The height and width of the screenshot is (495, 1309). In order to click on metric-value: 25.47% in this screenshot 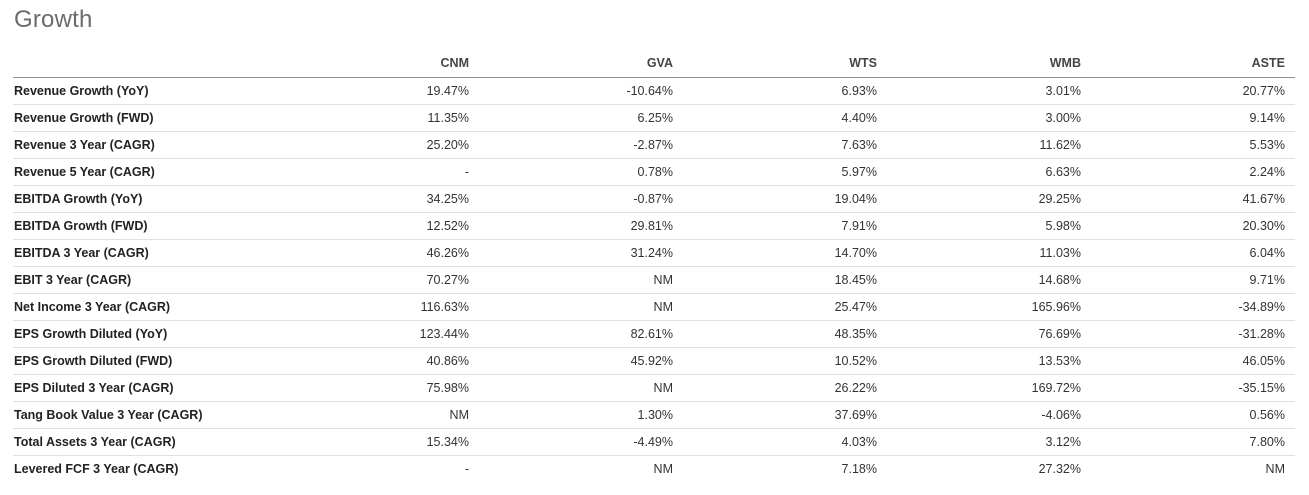, I will do `click(785, 307)`.